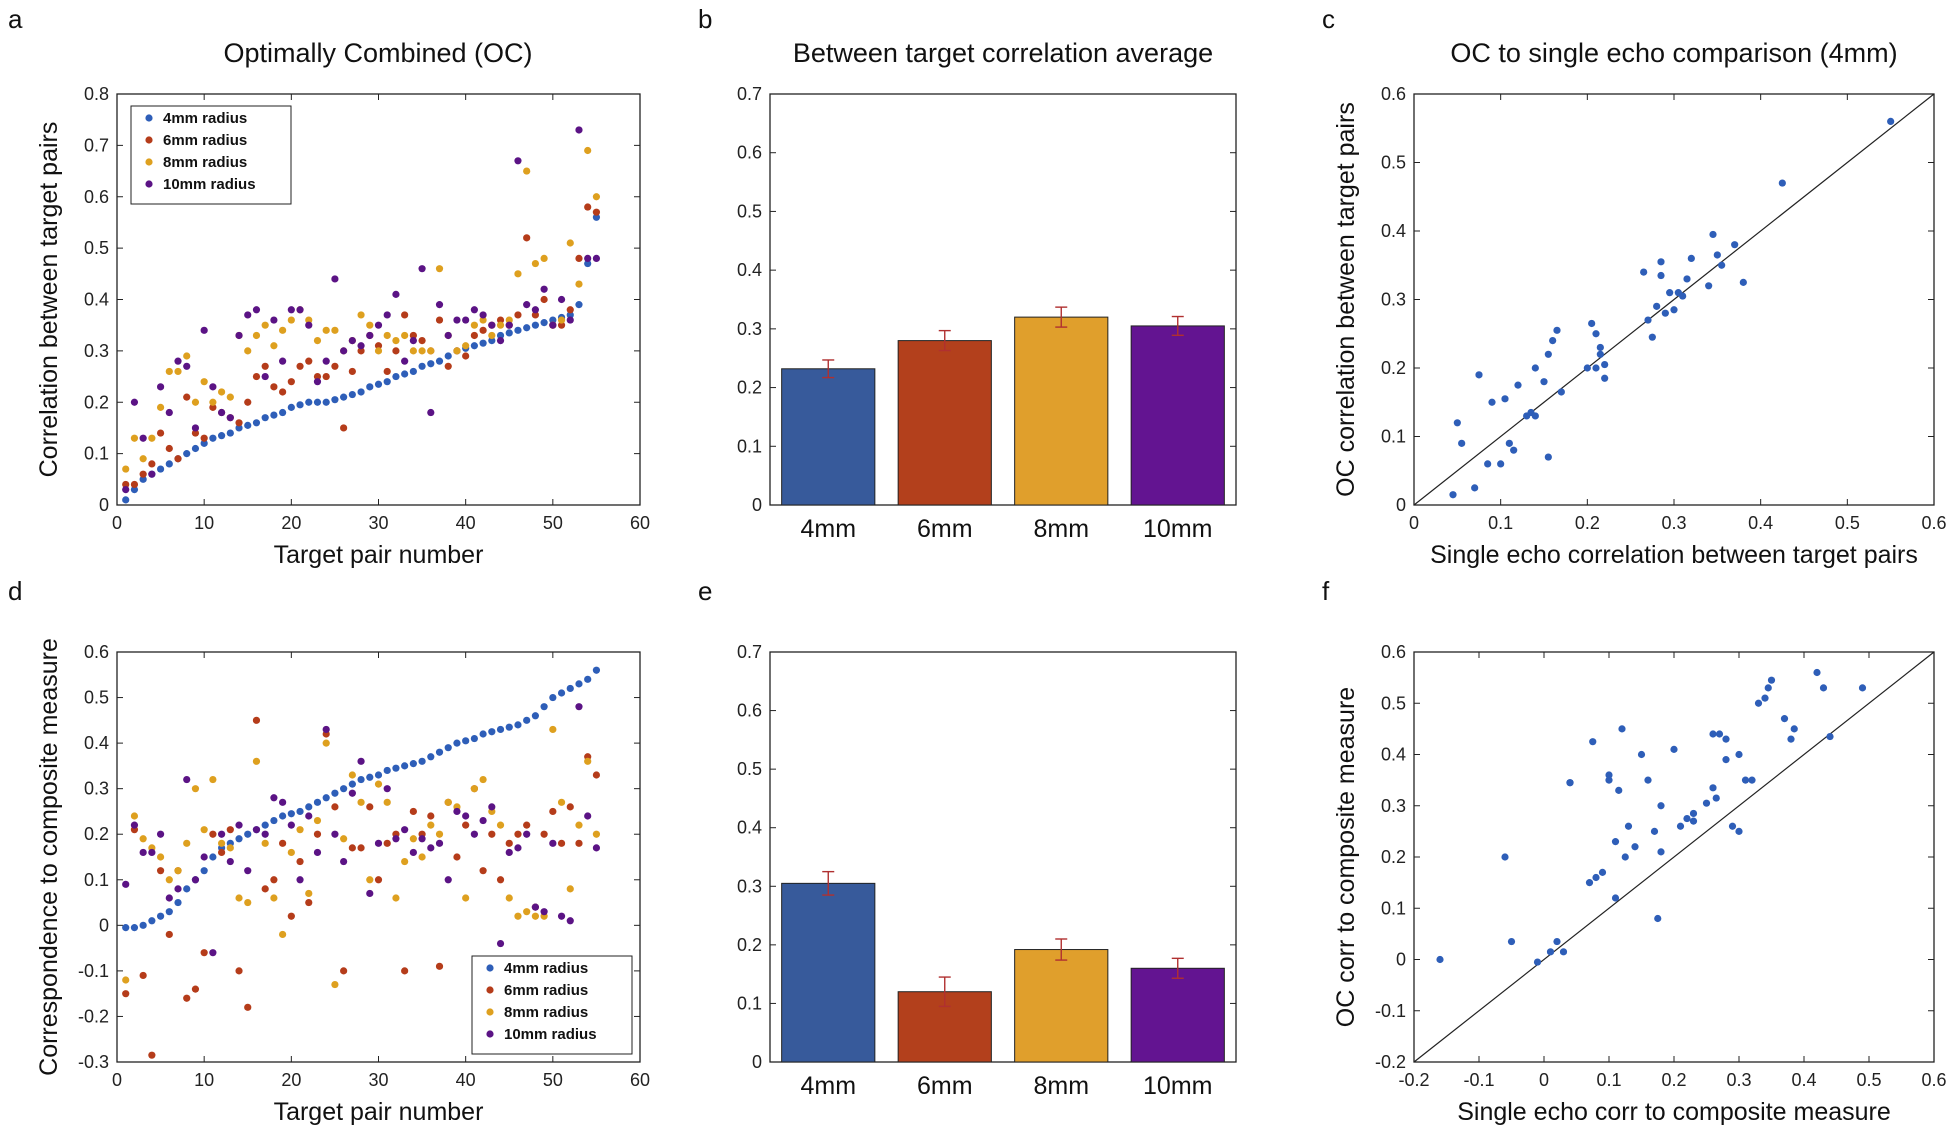  Describe the element at coordinates (828, 529) in the screenshot. I see `x-category-label: 4mm` at that location.